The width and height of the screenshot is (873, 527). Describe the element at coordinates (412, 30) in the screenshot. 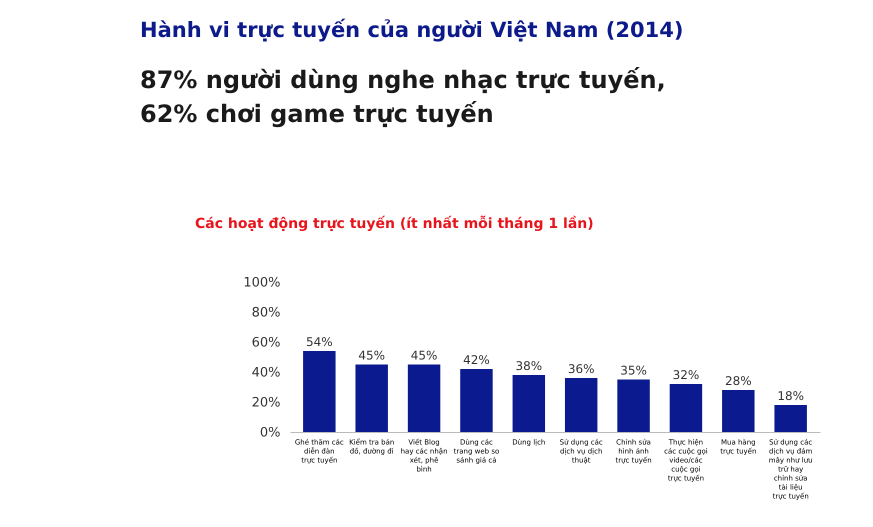

I see `chart-title: Hành vi trực tuyến của người Việt Nam (2014)` at that location.